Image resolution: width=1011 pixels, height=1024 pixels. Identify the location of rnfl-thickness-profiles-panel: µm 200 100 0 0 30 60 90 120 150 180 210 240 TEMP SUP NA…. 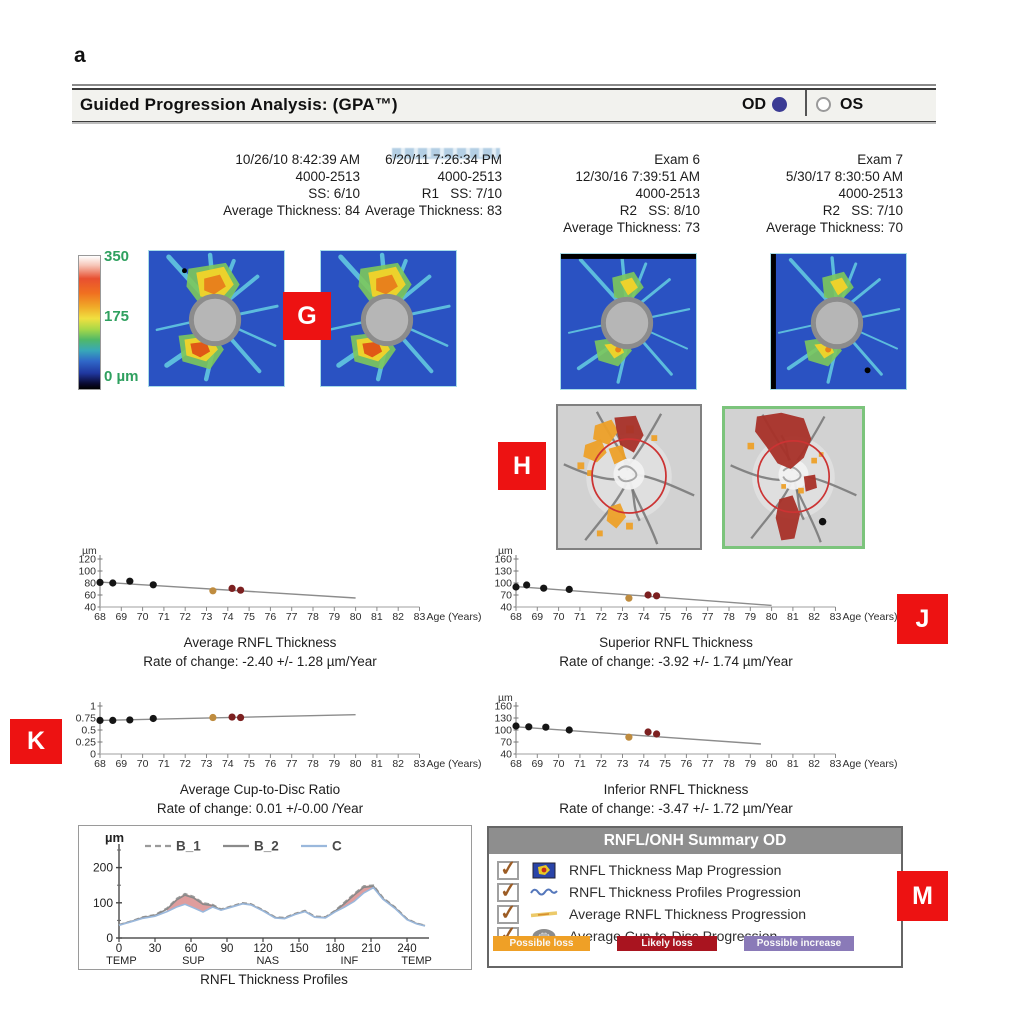
(275, 897).